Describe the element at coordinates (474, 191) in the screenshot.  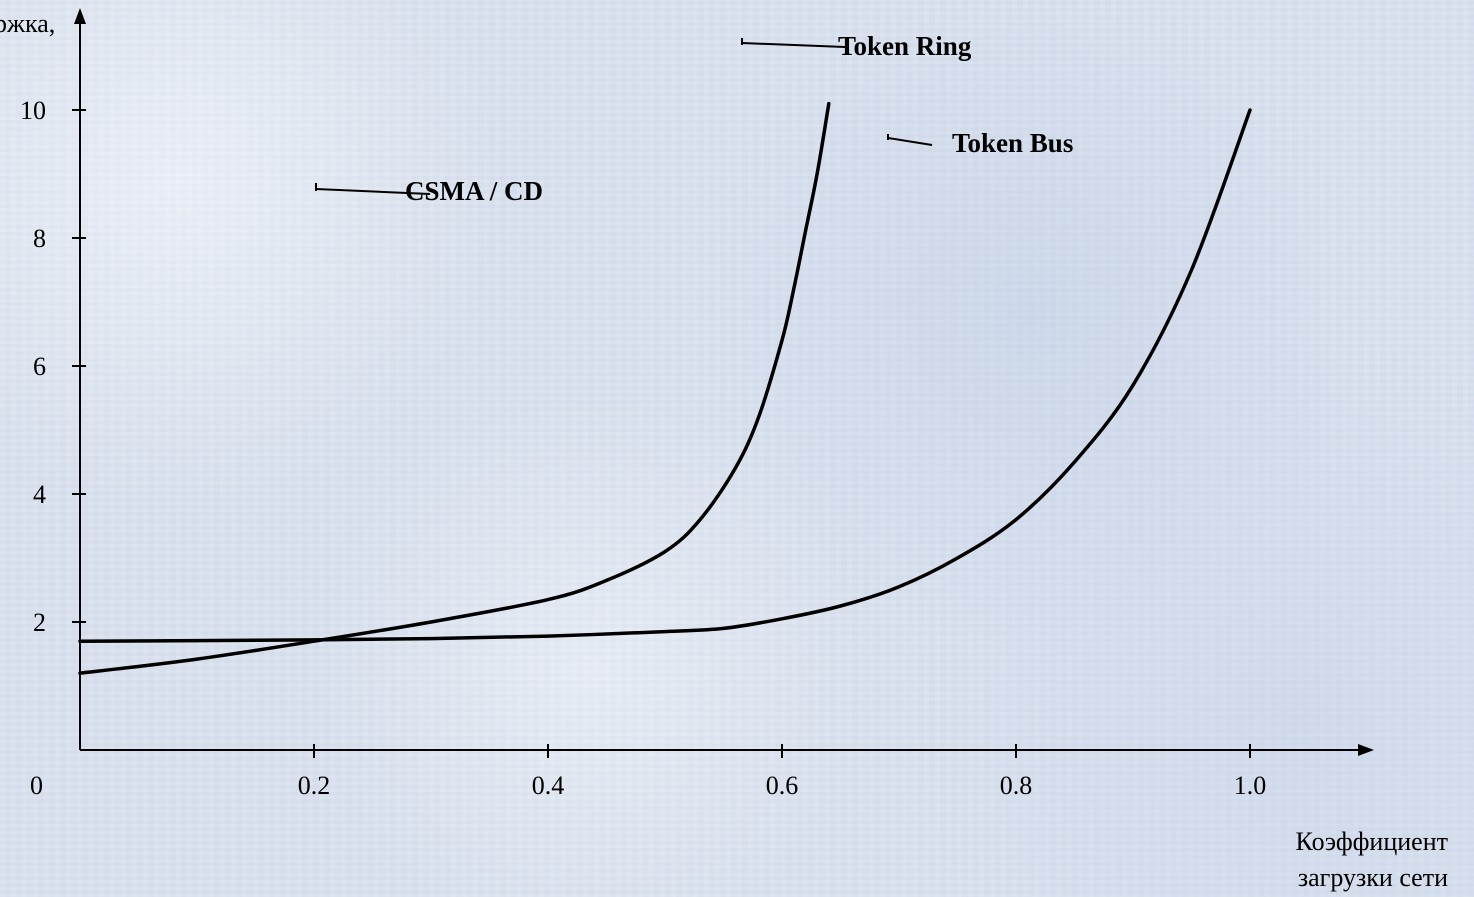
I see `annotation-csma-cd: CSMA / CD` at that location.